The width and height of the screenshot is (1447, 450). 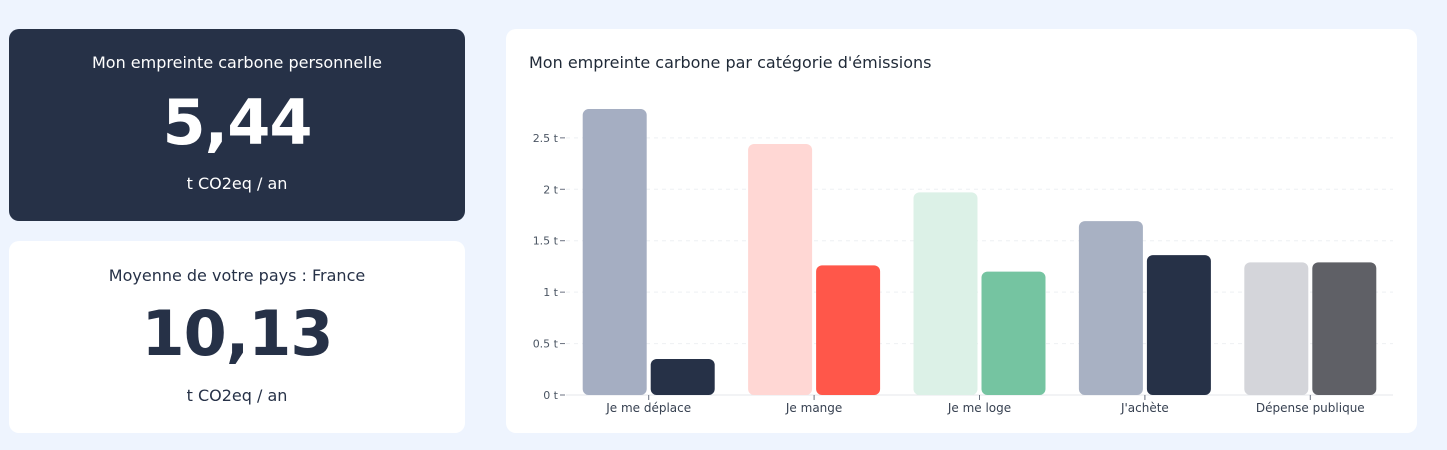 What do you see at coordinates (237, 333) in the screenshot?
I see `country-average-value: 10,13` at bounding box center [237, 333].